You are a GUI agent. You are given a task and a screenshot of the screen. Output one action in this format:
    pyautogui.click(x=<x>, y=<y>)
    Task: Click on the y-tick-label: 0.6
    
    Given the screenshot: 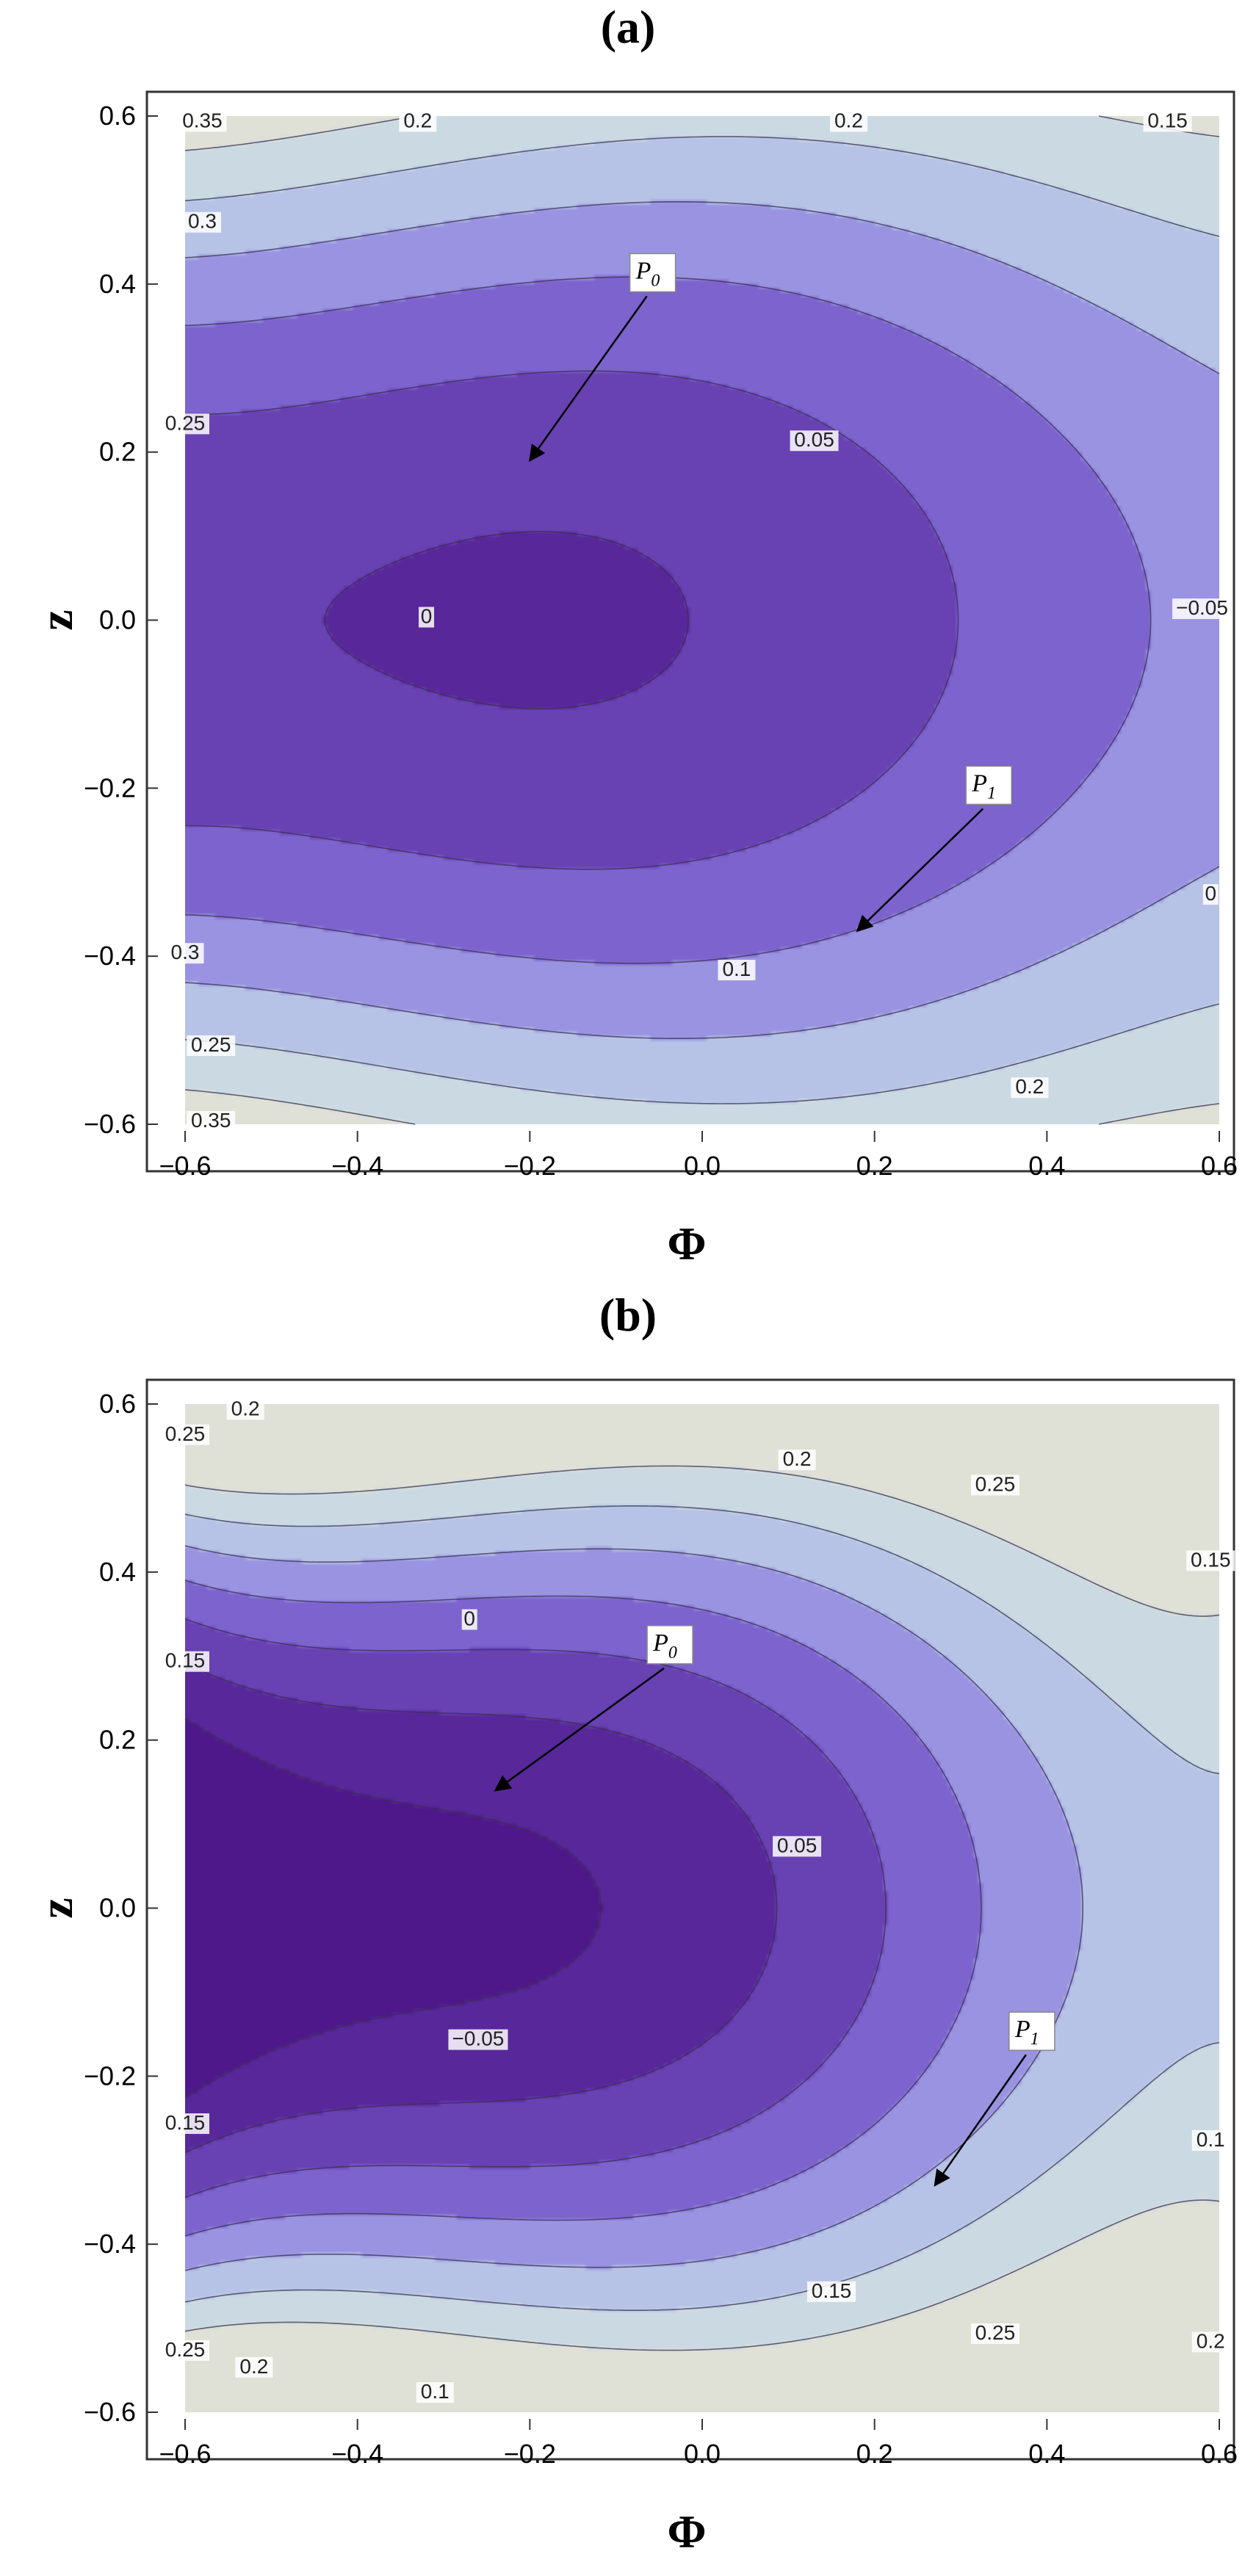 What is the action you would take?
    pyautogui.click(x=117, y=1404)
    